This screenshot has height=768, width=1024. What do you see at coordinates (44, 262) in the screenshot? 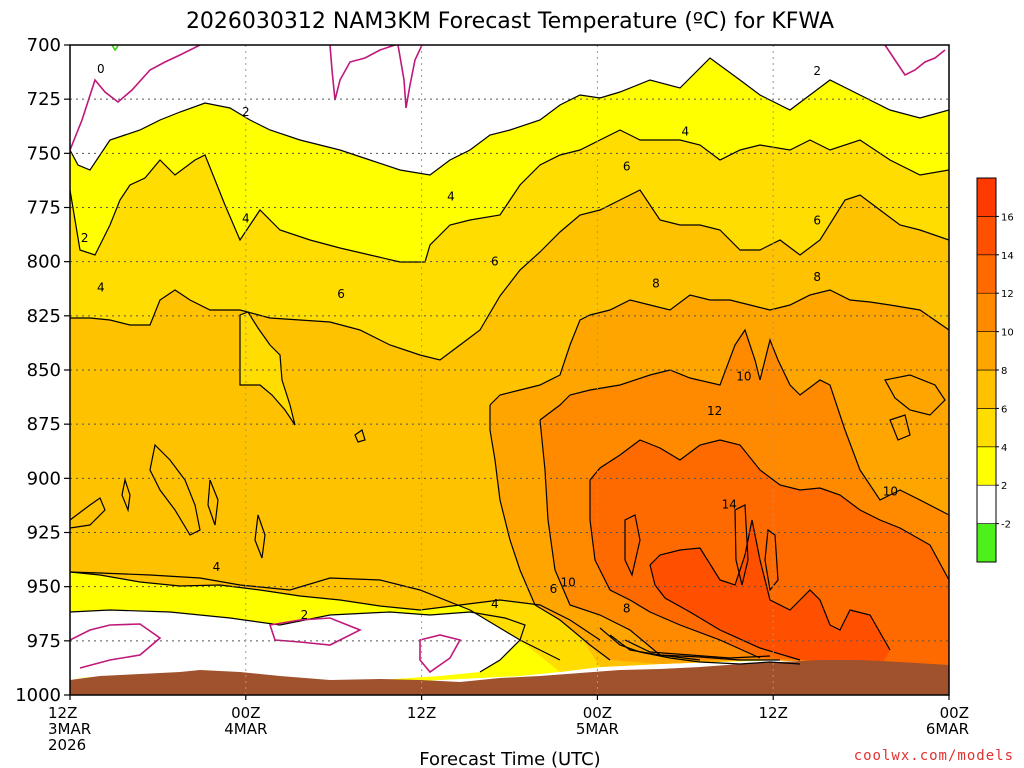
I see `y-tick-label: 800` at bounding box center [44, 262].